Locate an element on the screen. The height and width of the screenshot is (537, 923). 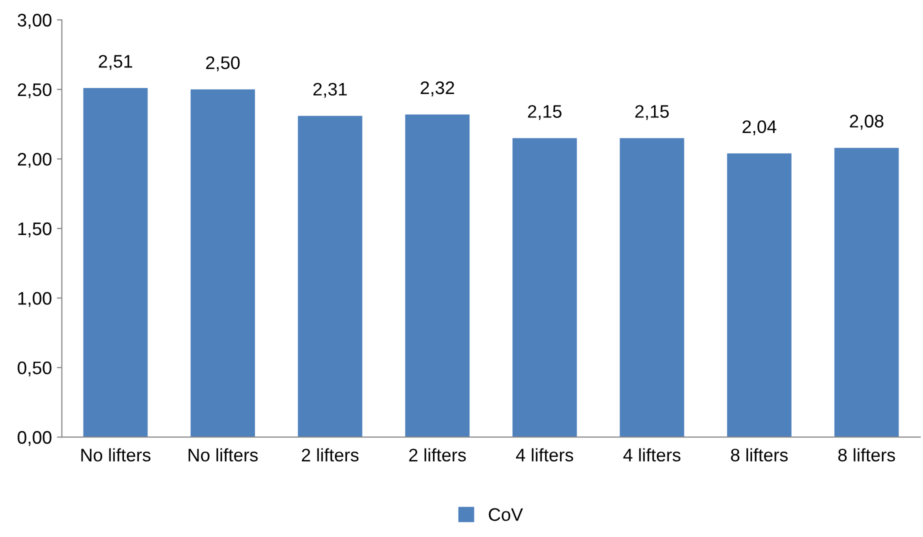
legend-label: CoV is located at coordinates (505, 514).